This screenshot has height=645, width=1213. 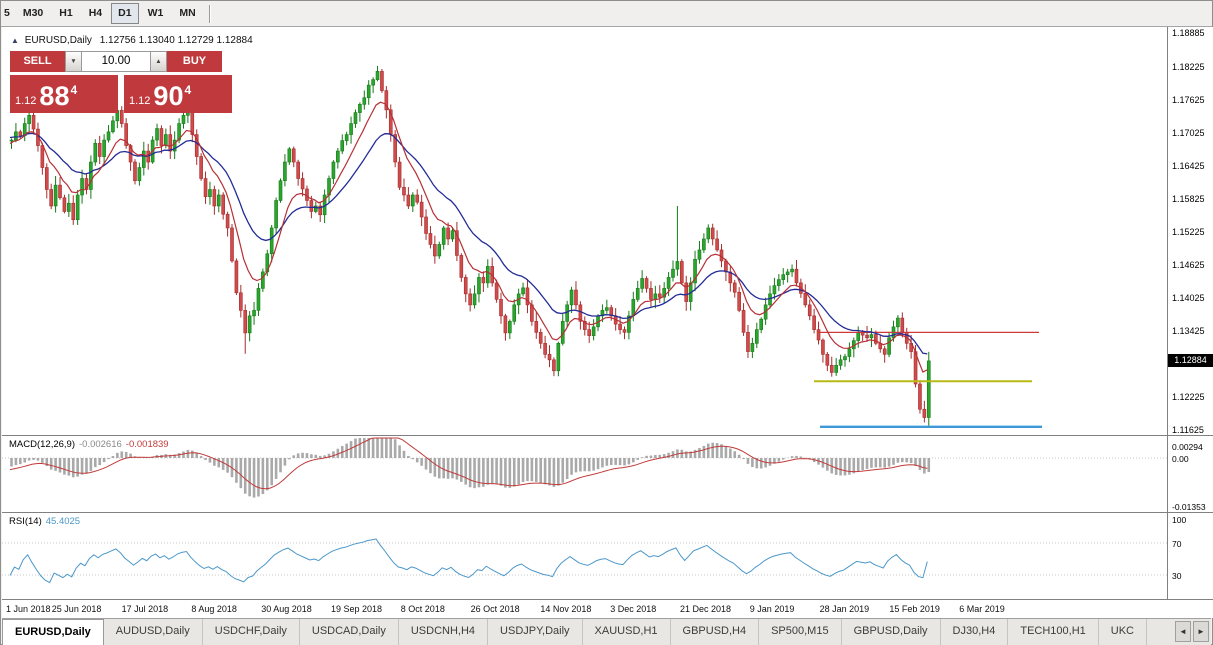 What do you see at coordinates (66, 13) in the screenshot?
I see `timeframe-button-h1: H1` at bounding box center [66, 13].